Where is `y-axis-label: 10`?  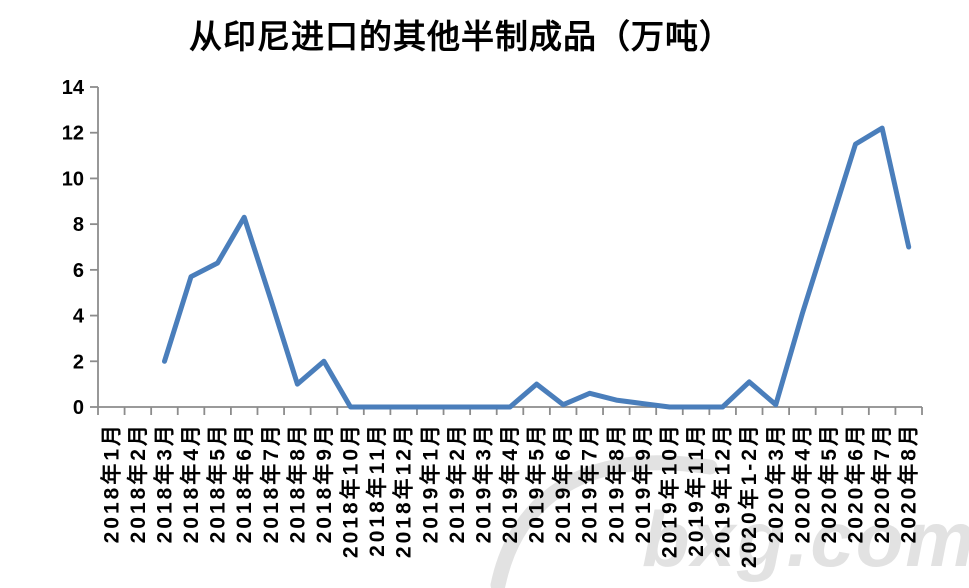 y-axis-label: 10 is located at coordinates (73, 179).